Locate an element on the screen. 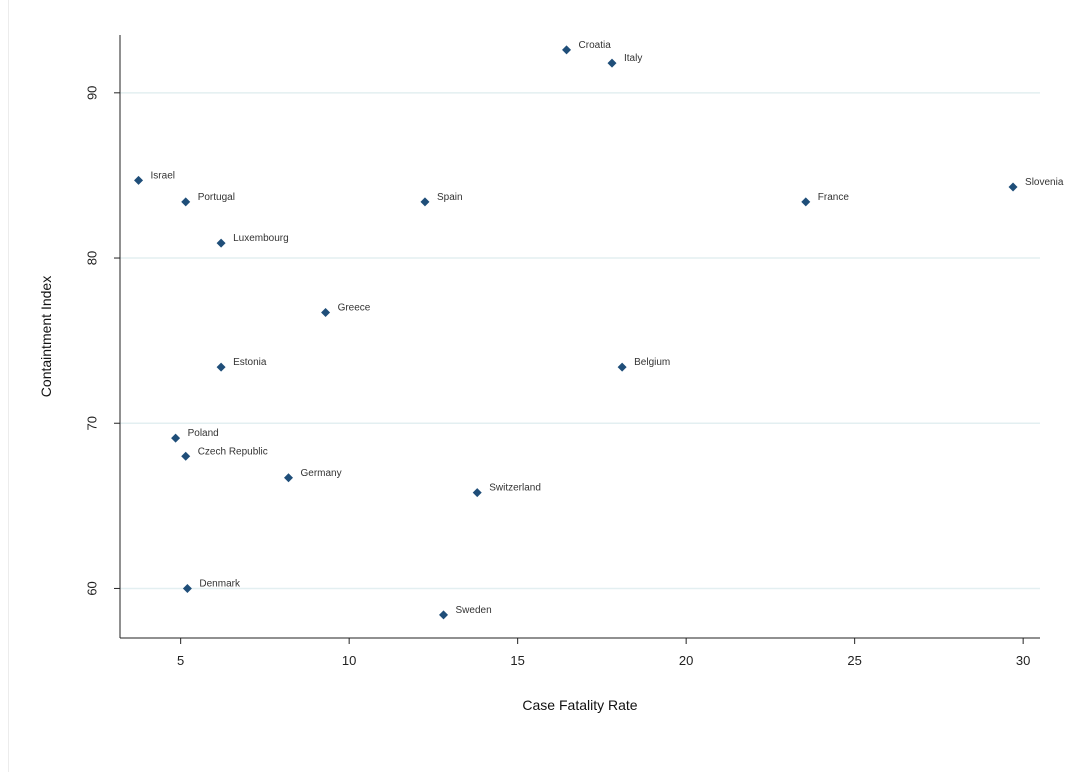  point-label-poland: Poland is located at coordinates (203, 433).